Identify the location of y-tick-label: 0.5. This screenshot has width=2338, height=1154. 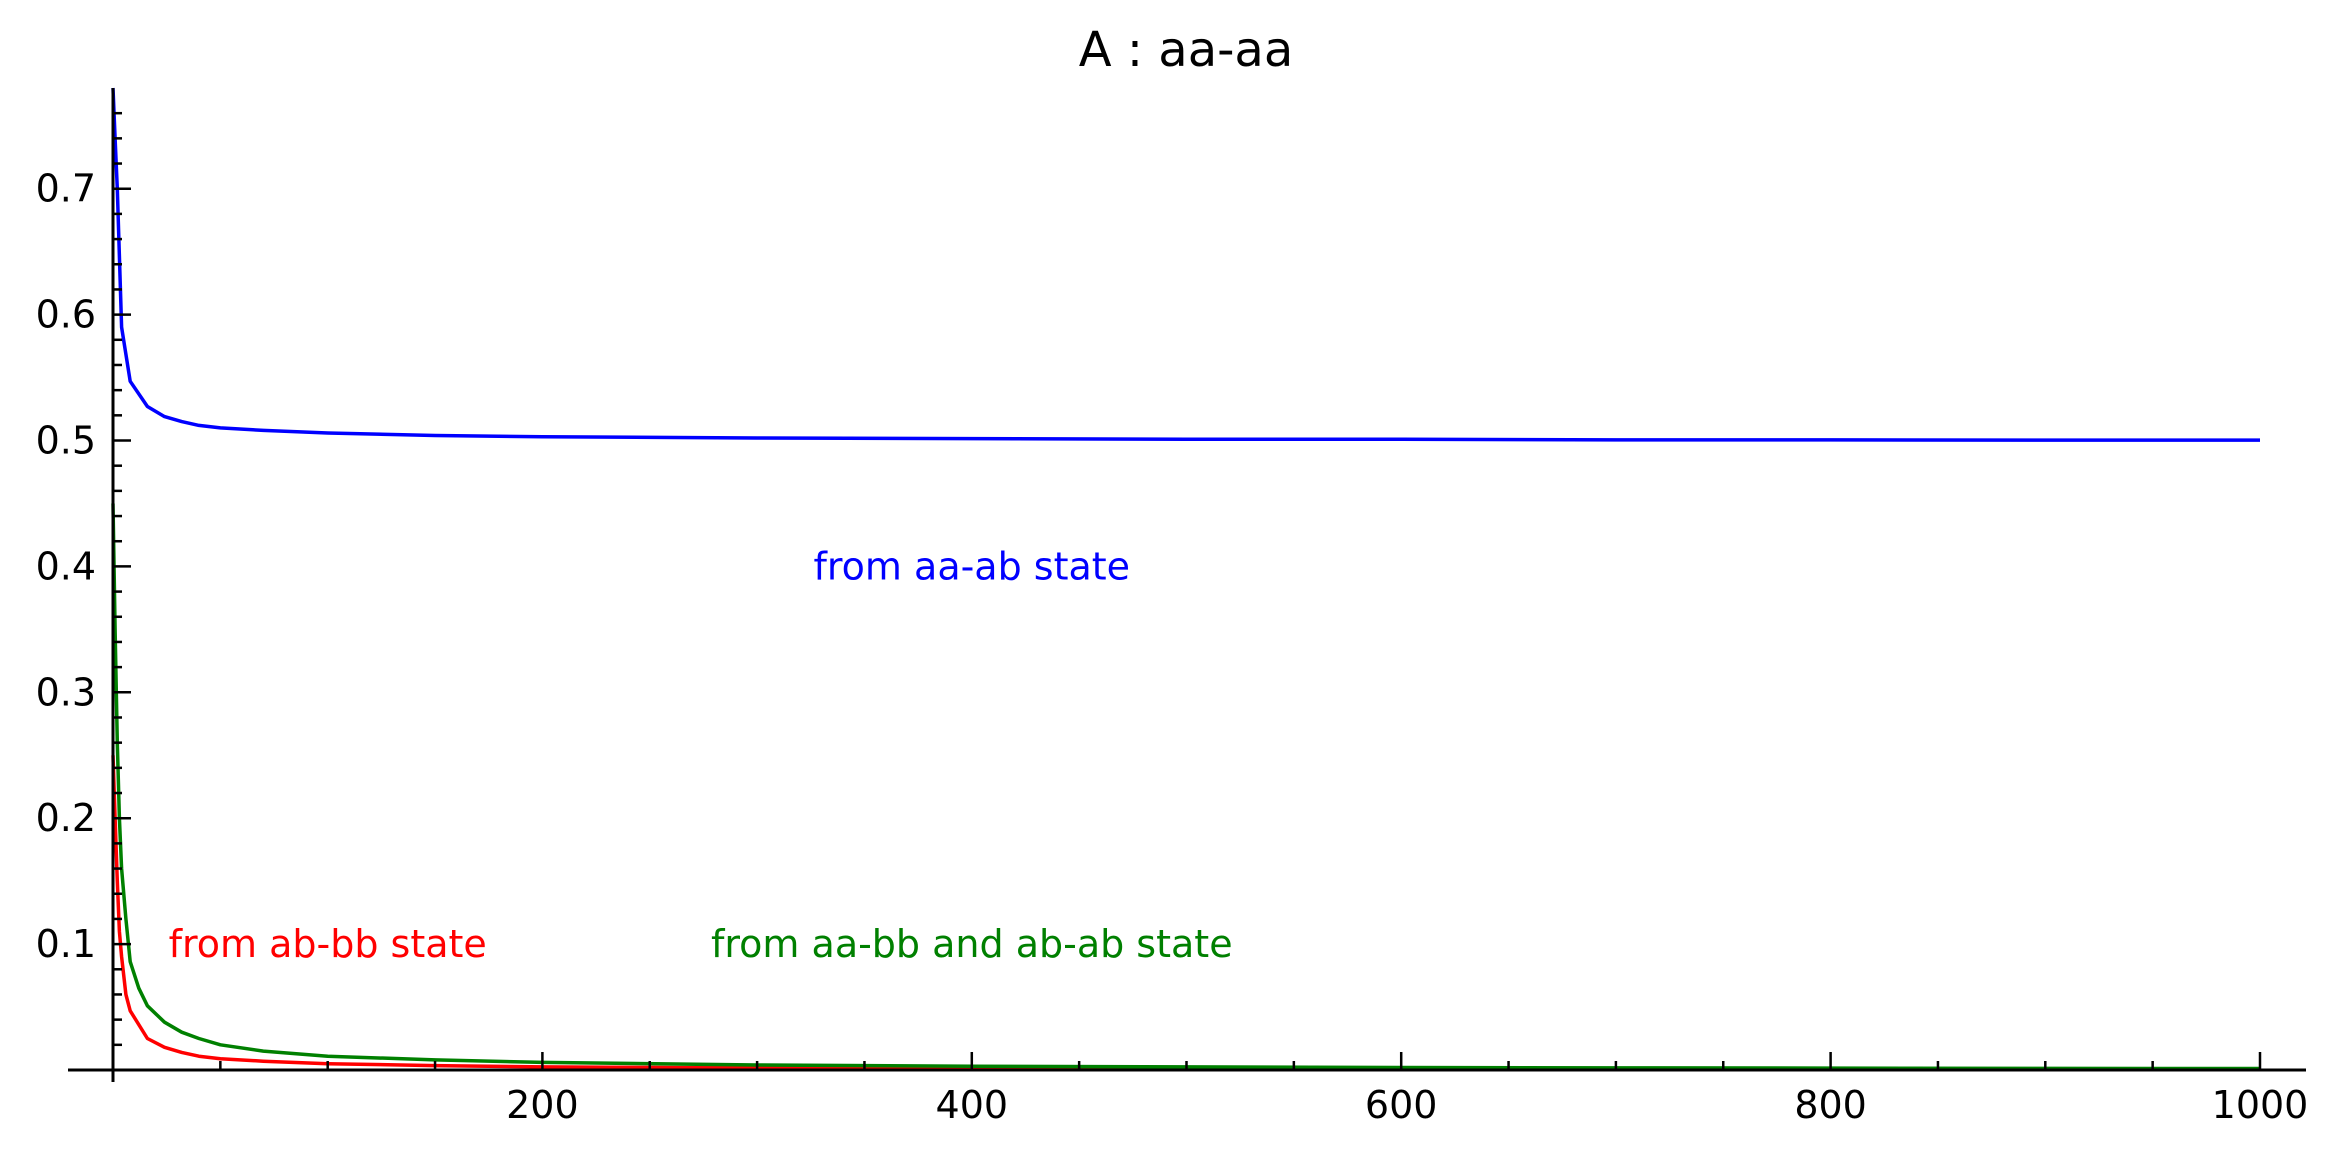
(66, 441).